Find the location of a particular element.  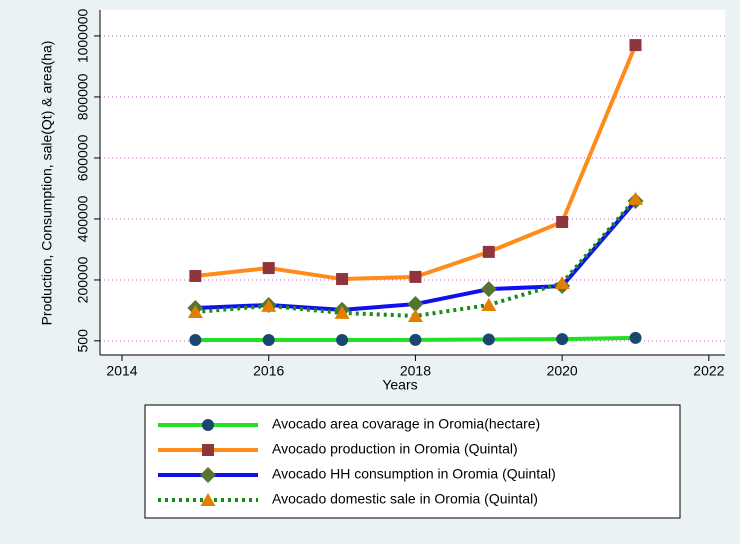

x-tick-label: 2016 is located at coordinates (268, 371).